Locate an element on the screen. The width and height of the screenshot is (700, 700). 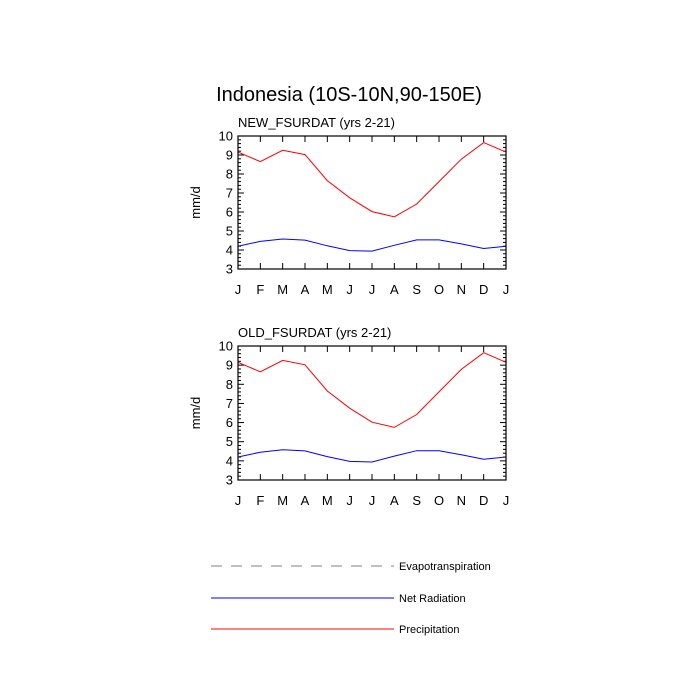
legend-item-precipitation: Precipitation is located at coordinates (335, 630).